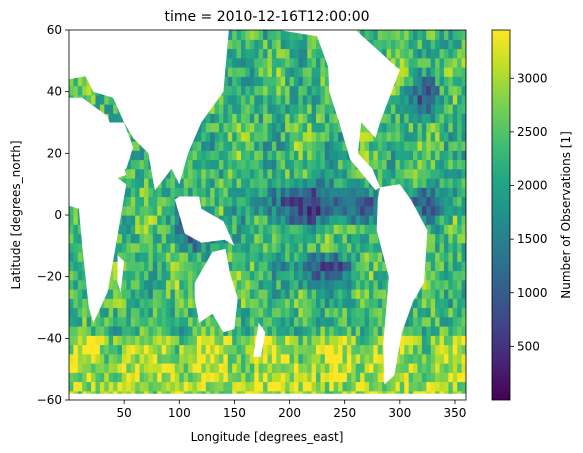 The width and height of the screenshot is (583, 453). Describe the element at coordinates (399, 413) in the screenshot. I see `x-tick-label: 300` at that location.